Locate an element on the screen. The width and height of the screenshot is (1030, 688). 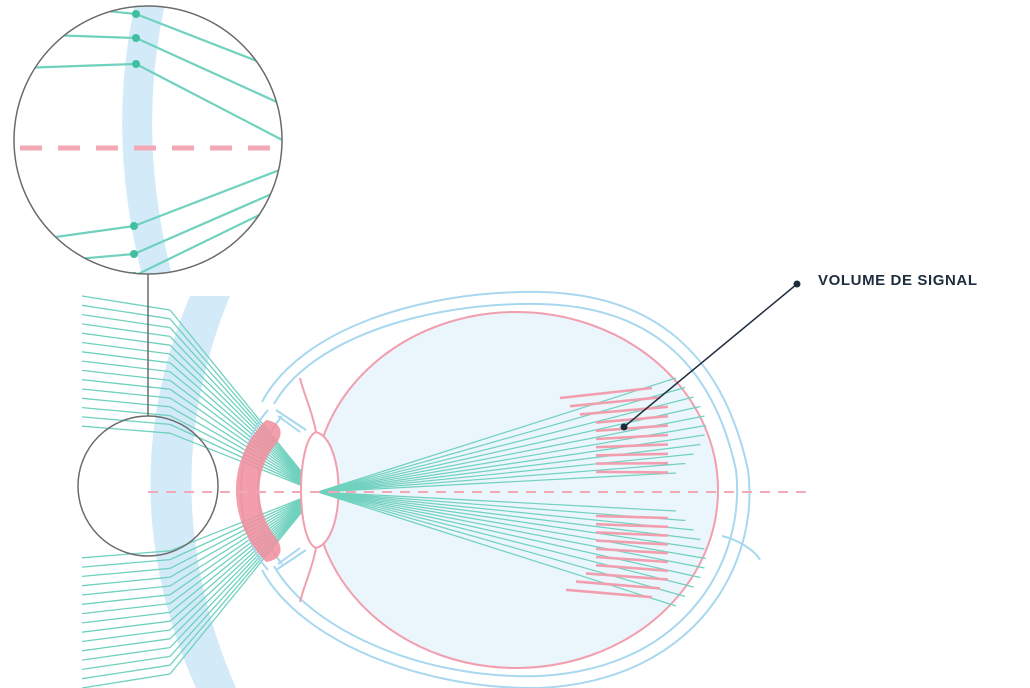
iris-upper is located at coordinates (291, 421).